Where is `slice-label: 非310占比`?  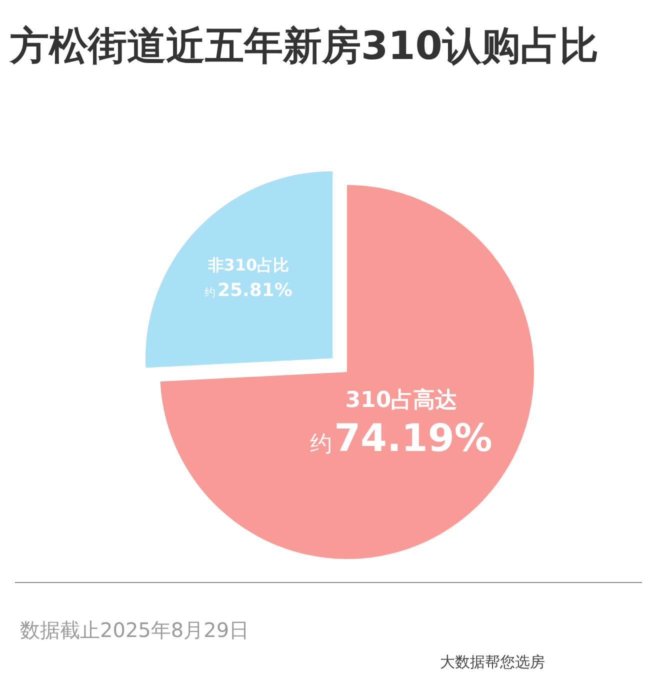
slice-label: 非310占比 is located at coordinates (248, 265).